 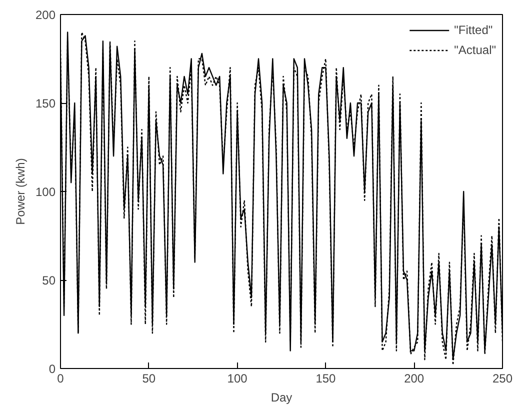 What do you see at coordinates (414, 379) in the screenshot?
I see `x-tick-label: 200` at bounding box center [414, 379].